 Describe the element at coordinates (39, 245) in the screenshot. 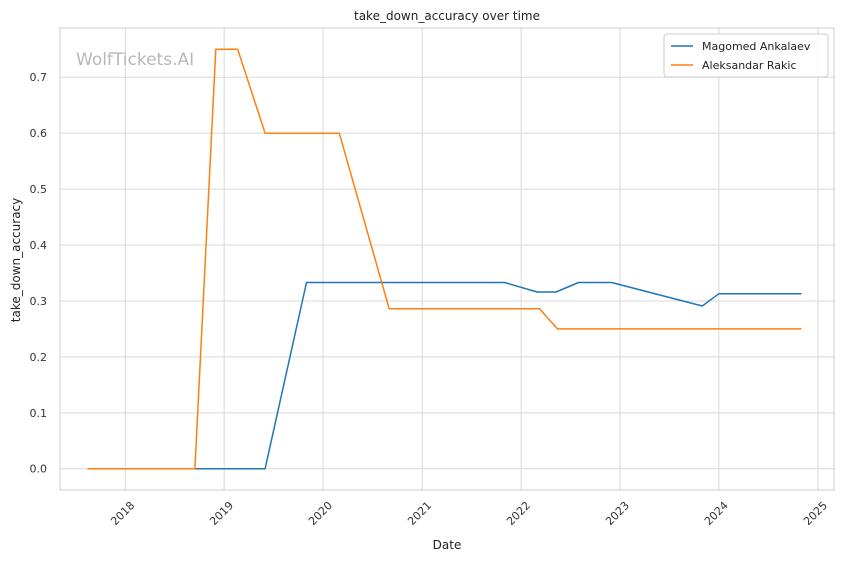

I see `y-tick-label: 0.4` at that location.